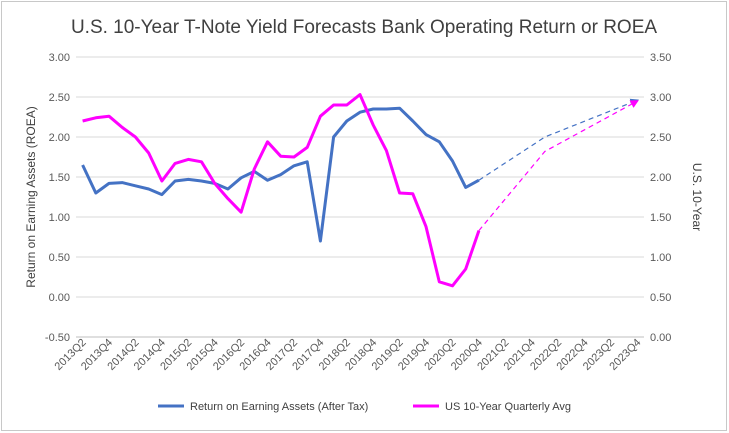  Describe the element at coordinates (59, 138) in the screenshot. I see `left-tick-label: 2.00` at that location.